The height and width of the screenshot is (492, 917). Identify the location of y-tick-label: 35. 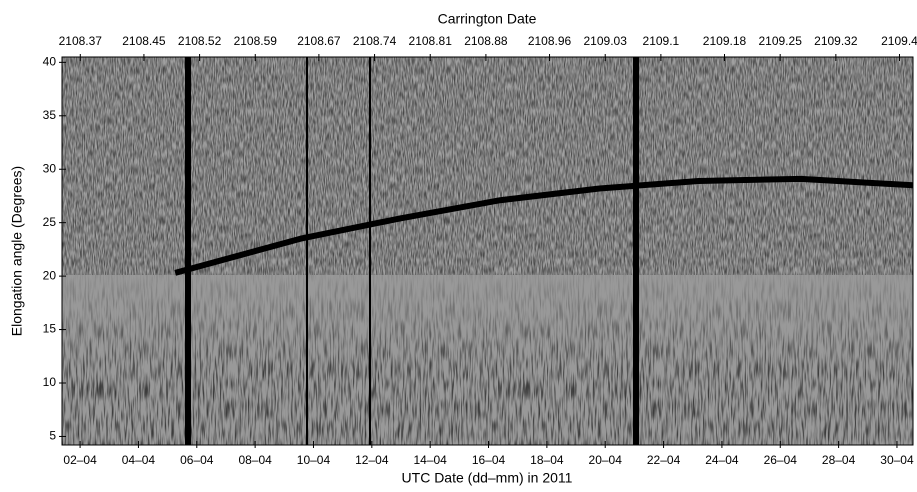
(50, 115).